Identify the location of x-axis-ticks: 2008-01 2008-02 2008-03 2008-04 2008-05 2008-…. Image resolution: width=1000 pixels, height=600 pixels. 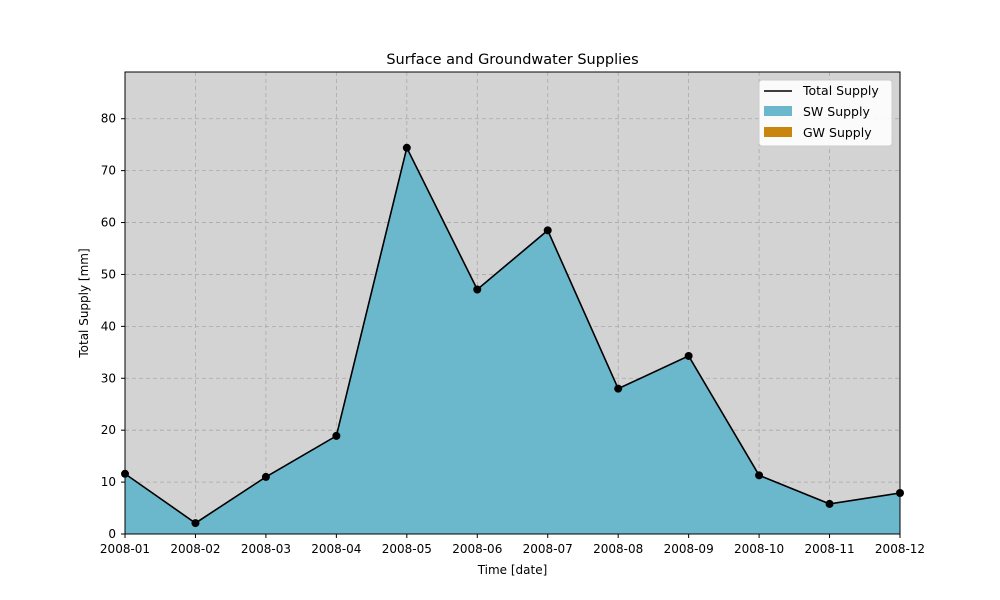
(512, 545).